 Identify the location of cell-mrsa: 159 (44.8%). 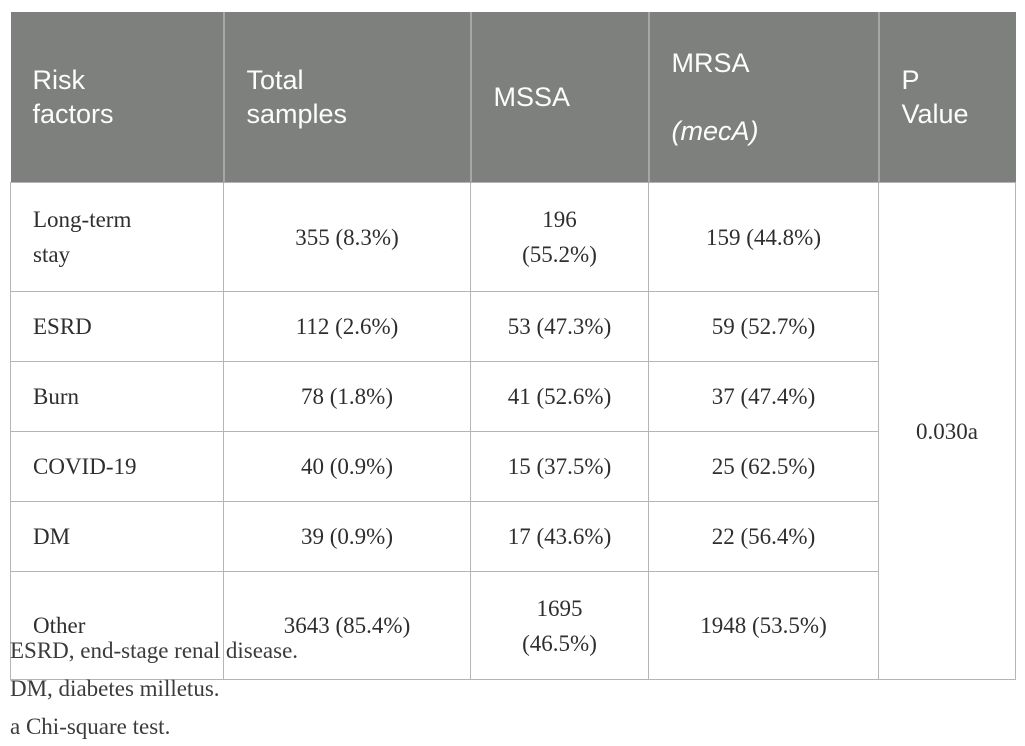
(763, 237).